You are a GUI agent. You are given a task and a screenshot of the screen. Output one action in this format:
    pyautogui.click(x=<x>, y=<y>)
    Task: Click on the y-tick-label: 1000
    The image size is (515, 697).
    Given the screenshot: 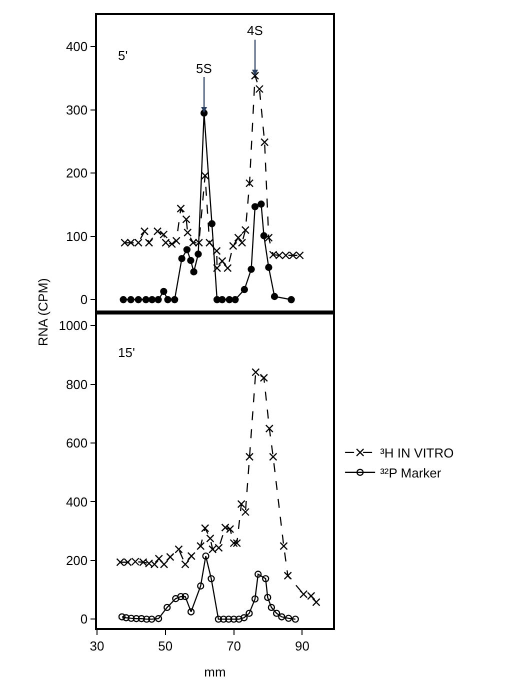 What is the action you would take?
    pyautogui.click(x=73, y=326)
    